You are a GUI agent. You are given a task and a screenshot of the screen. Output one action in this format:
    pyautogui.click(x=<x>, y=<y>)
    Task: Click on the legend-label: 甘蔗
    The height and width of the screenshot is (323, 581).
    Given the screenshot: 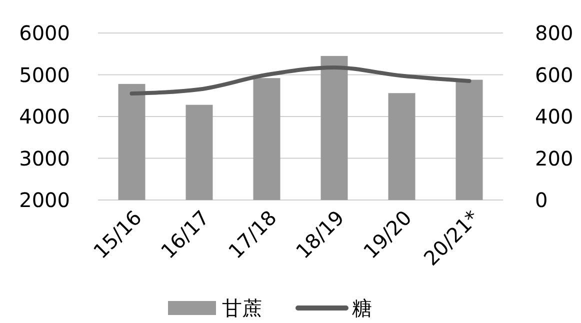 What is the action you would take?
    pyautogui.click(x=242, y=308)
    